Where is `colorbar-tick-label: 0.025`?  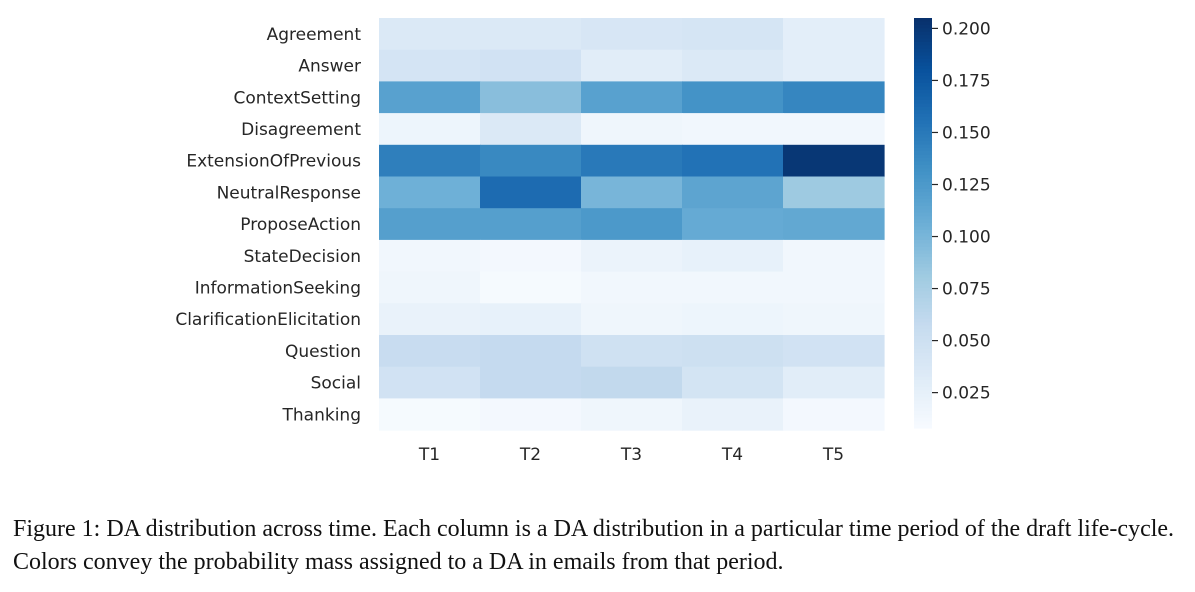 colorbar-tick-label: 0.025 is located at coordinates (966, 394).